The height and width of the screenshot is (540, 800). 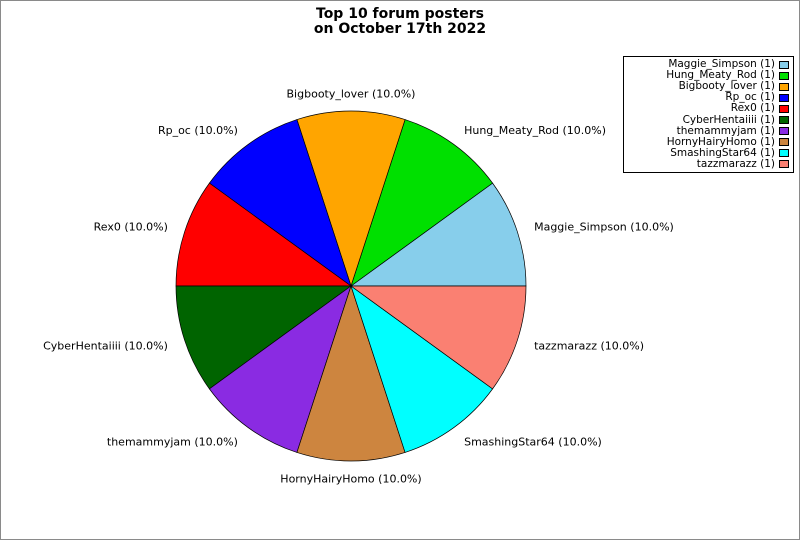 I want to click on pie-slice-rp_oc, so click(x=280, y=203).